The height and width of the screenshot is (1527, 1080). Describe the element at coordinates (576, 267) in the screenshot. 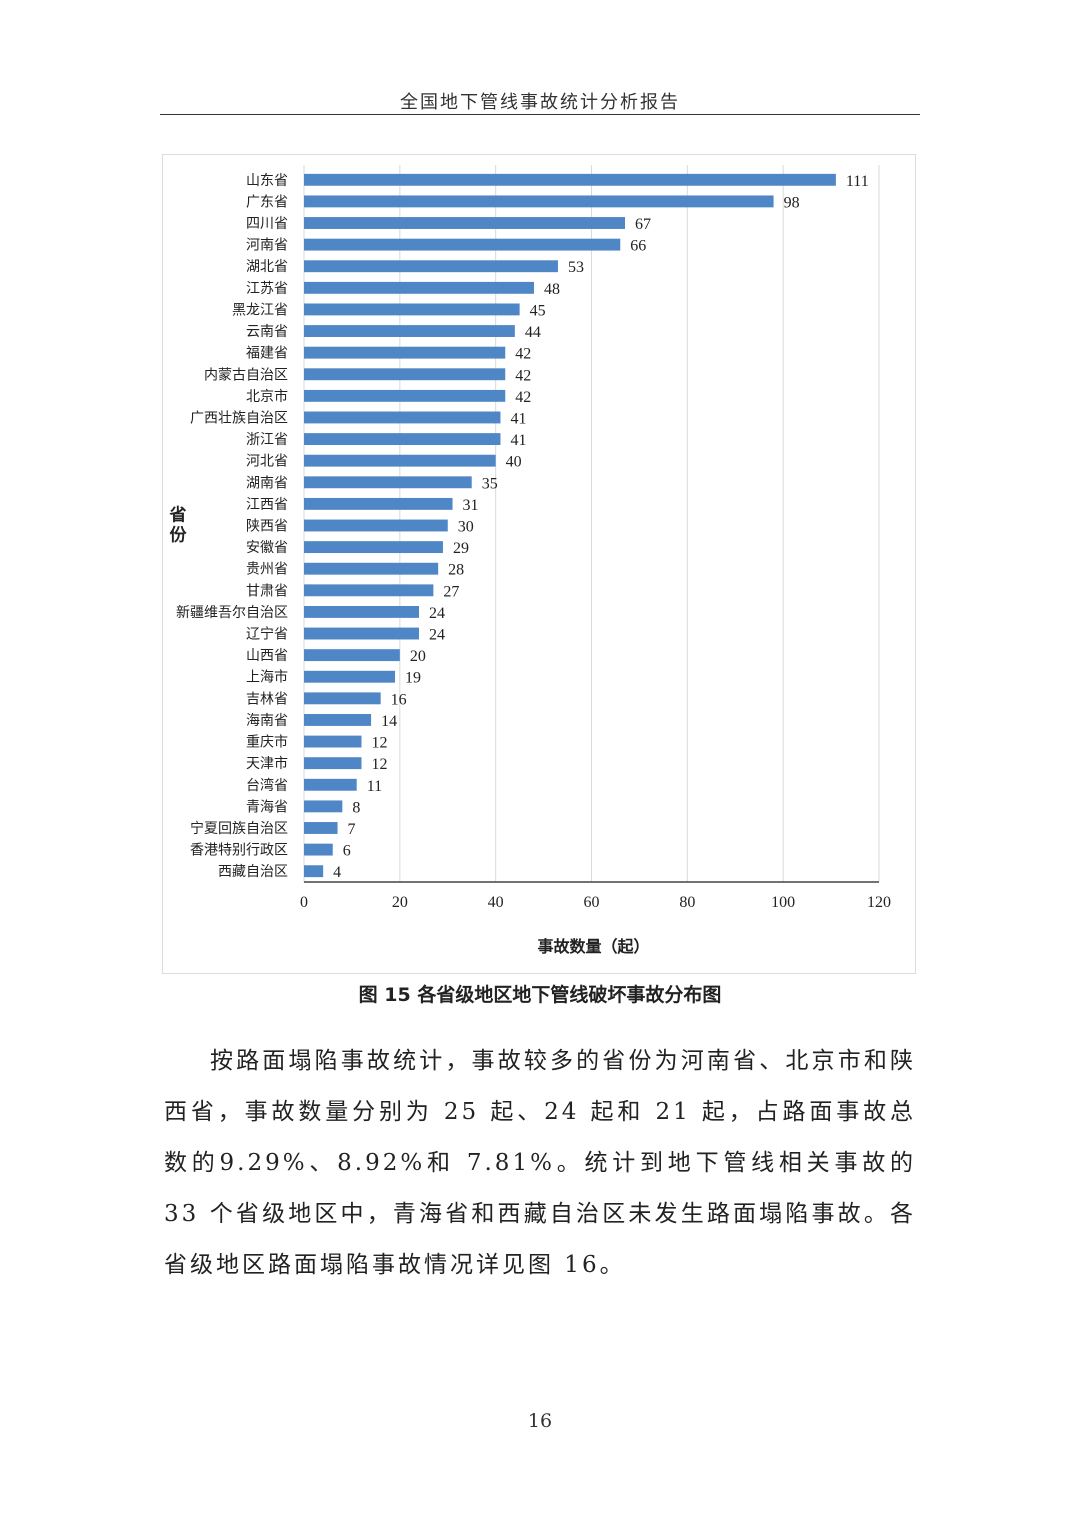

I see `value-label: 53` at that location.